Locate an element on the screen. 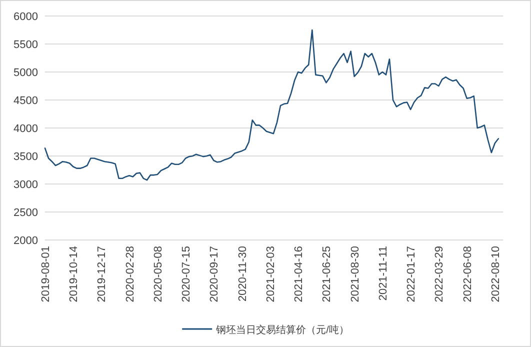 The height and width of the screenshot is (347, 531). x-tick-label: 2021-02-03 is located at coordinates (270, 274).